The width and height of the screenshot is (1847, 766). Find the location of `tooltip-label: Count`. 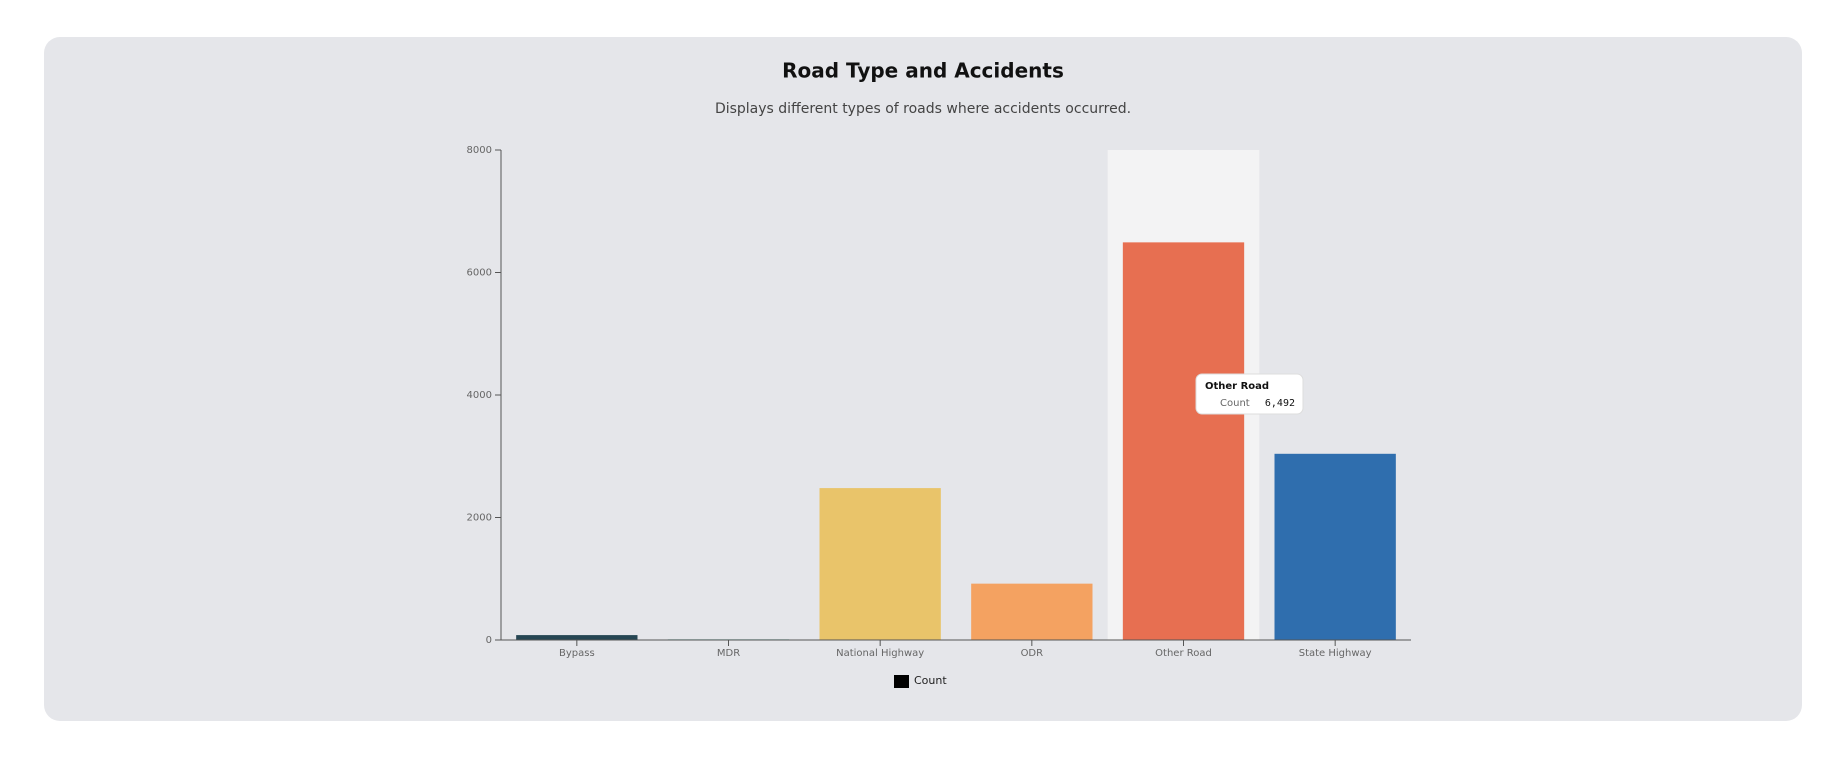

tooltip-label: Count is located at coordinates (1235, 403).